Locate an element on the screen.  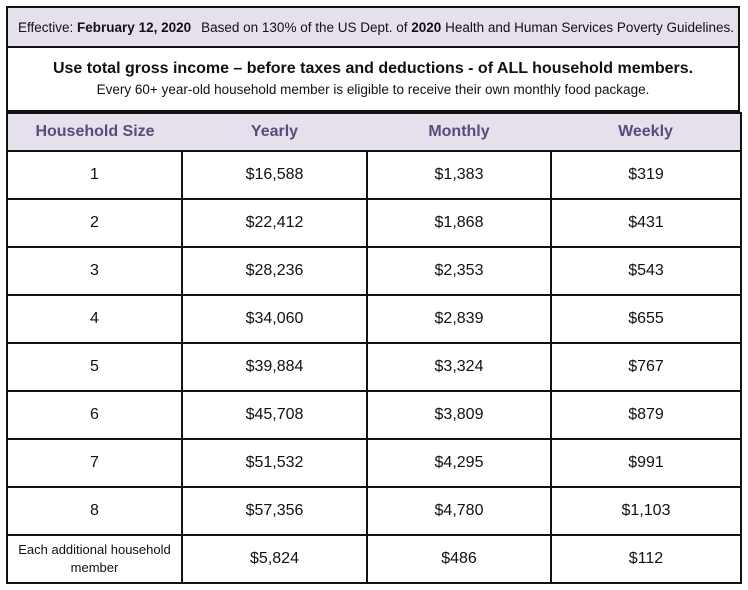
header-monthly: Monthly is located at coordinates (459, 132).